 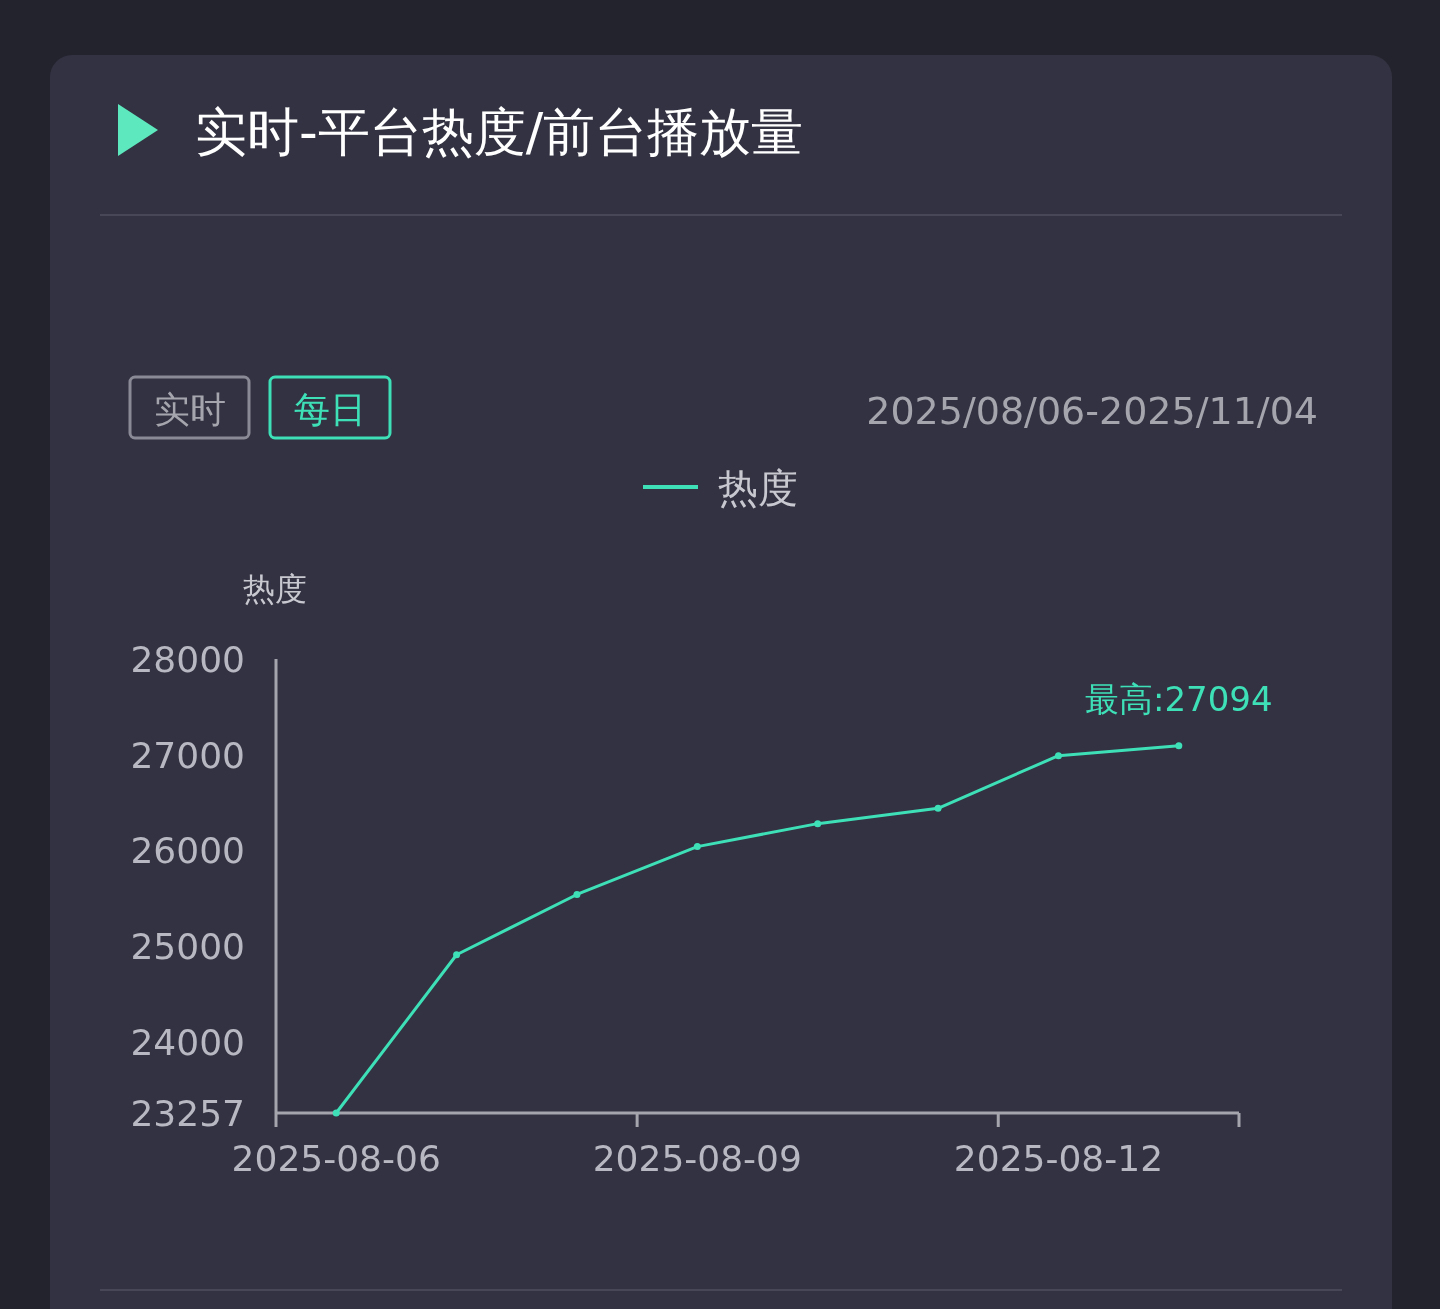 What do you see at coordinates (187, 947) in the screenshot?
I see `y-tick-label: 25000` at bounding box center [187, 947].